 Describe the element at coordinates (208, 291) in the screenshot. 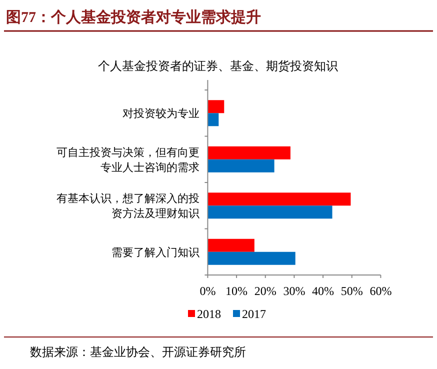

I see `x-tick-label: 0%` at that location.